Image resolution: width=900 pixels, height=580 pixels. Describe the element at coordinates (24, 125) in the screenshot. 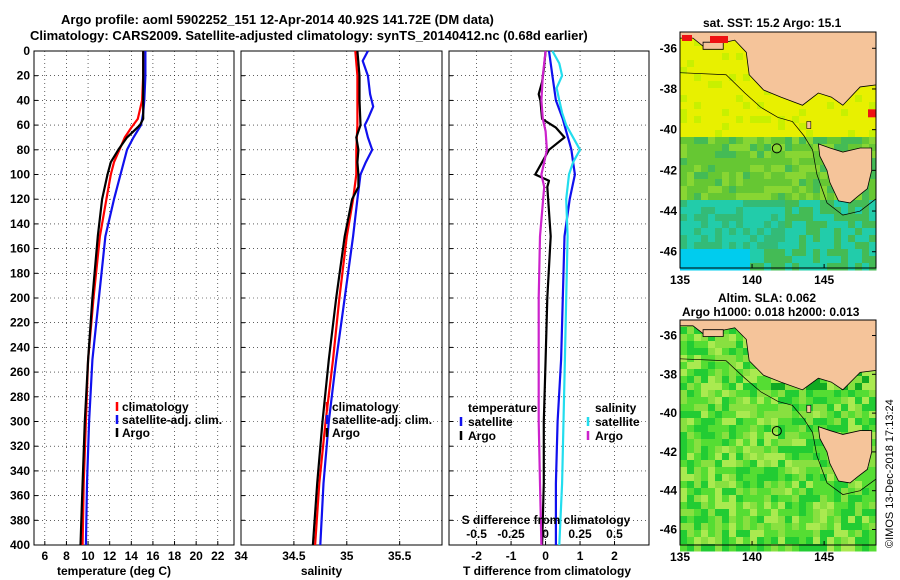

I see `y-tick-label: 60` at that location.